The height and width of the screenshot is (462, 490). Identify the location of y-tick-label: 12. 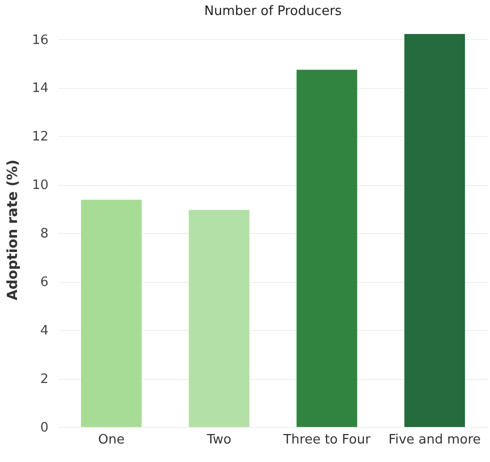
(40, 137).